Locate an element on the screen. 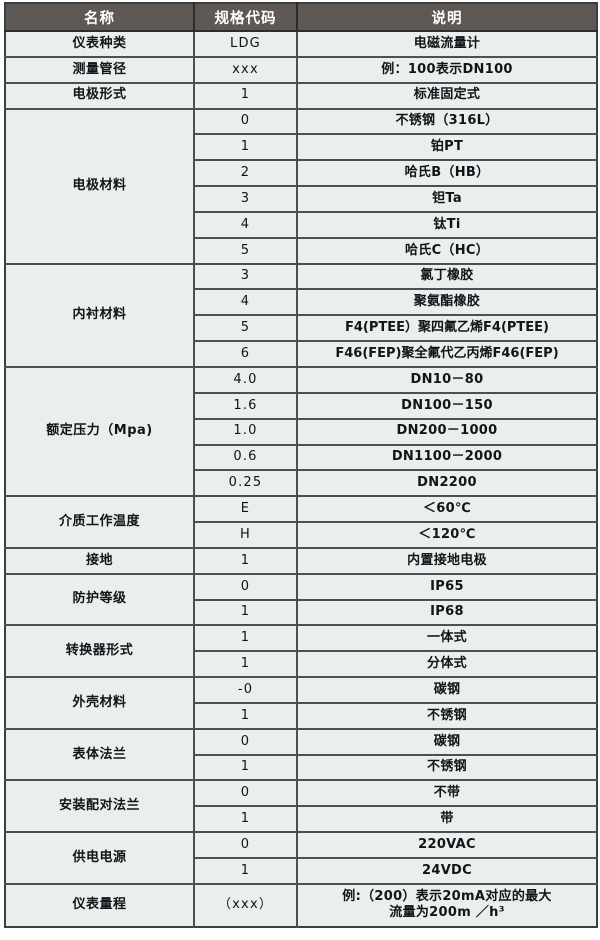 This screenshot has width=600, height=940. table-row: 3 钽Ta is located at coordinates (301, 199).